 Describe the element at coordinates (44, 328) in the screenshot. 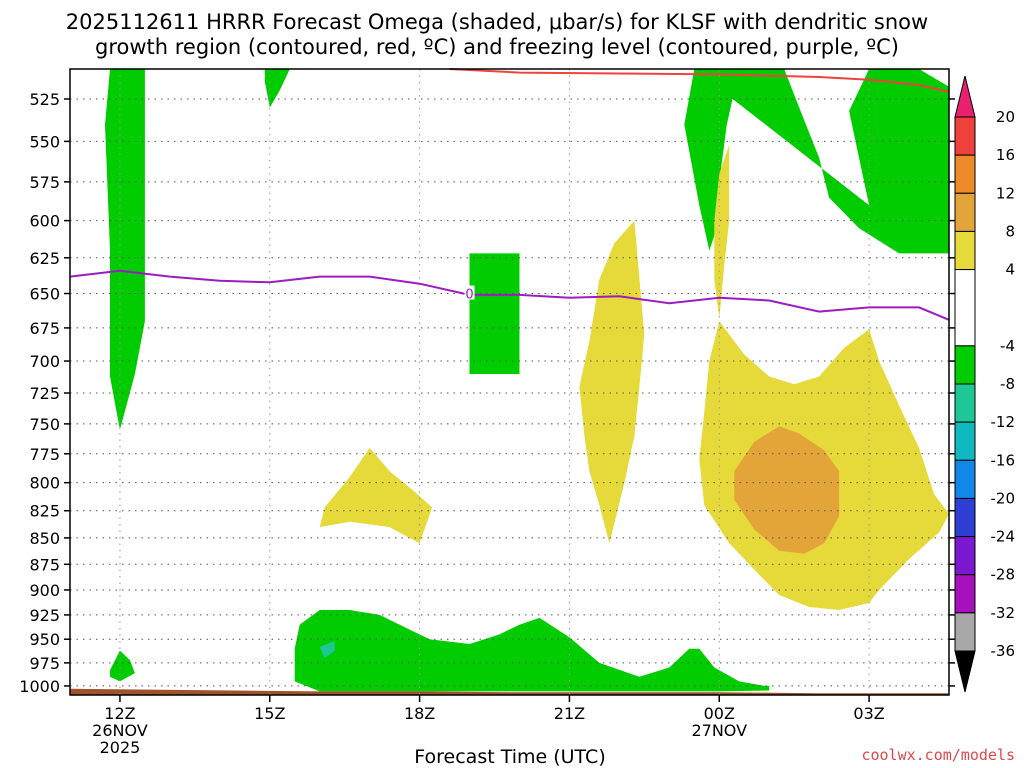

I see `y-tick-label-675: 675` at that location.